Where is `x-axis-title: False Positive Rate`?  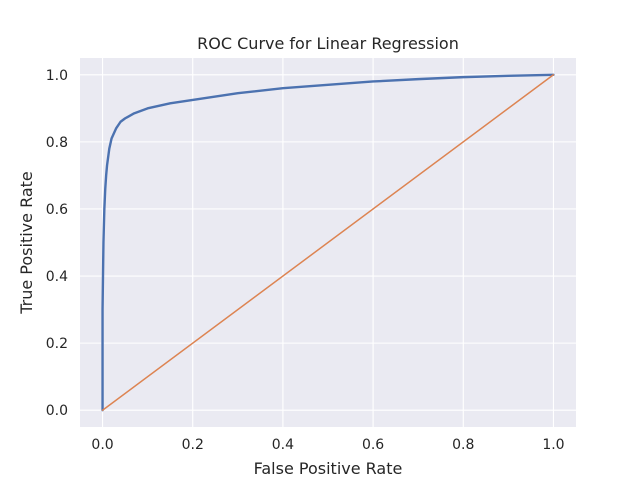 x-axis-title: False Positive Rate is located at coordinates (328, 468).